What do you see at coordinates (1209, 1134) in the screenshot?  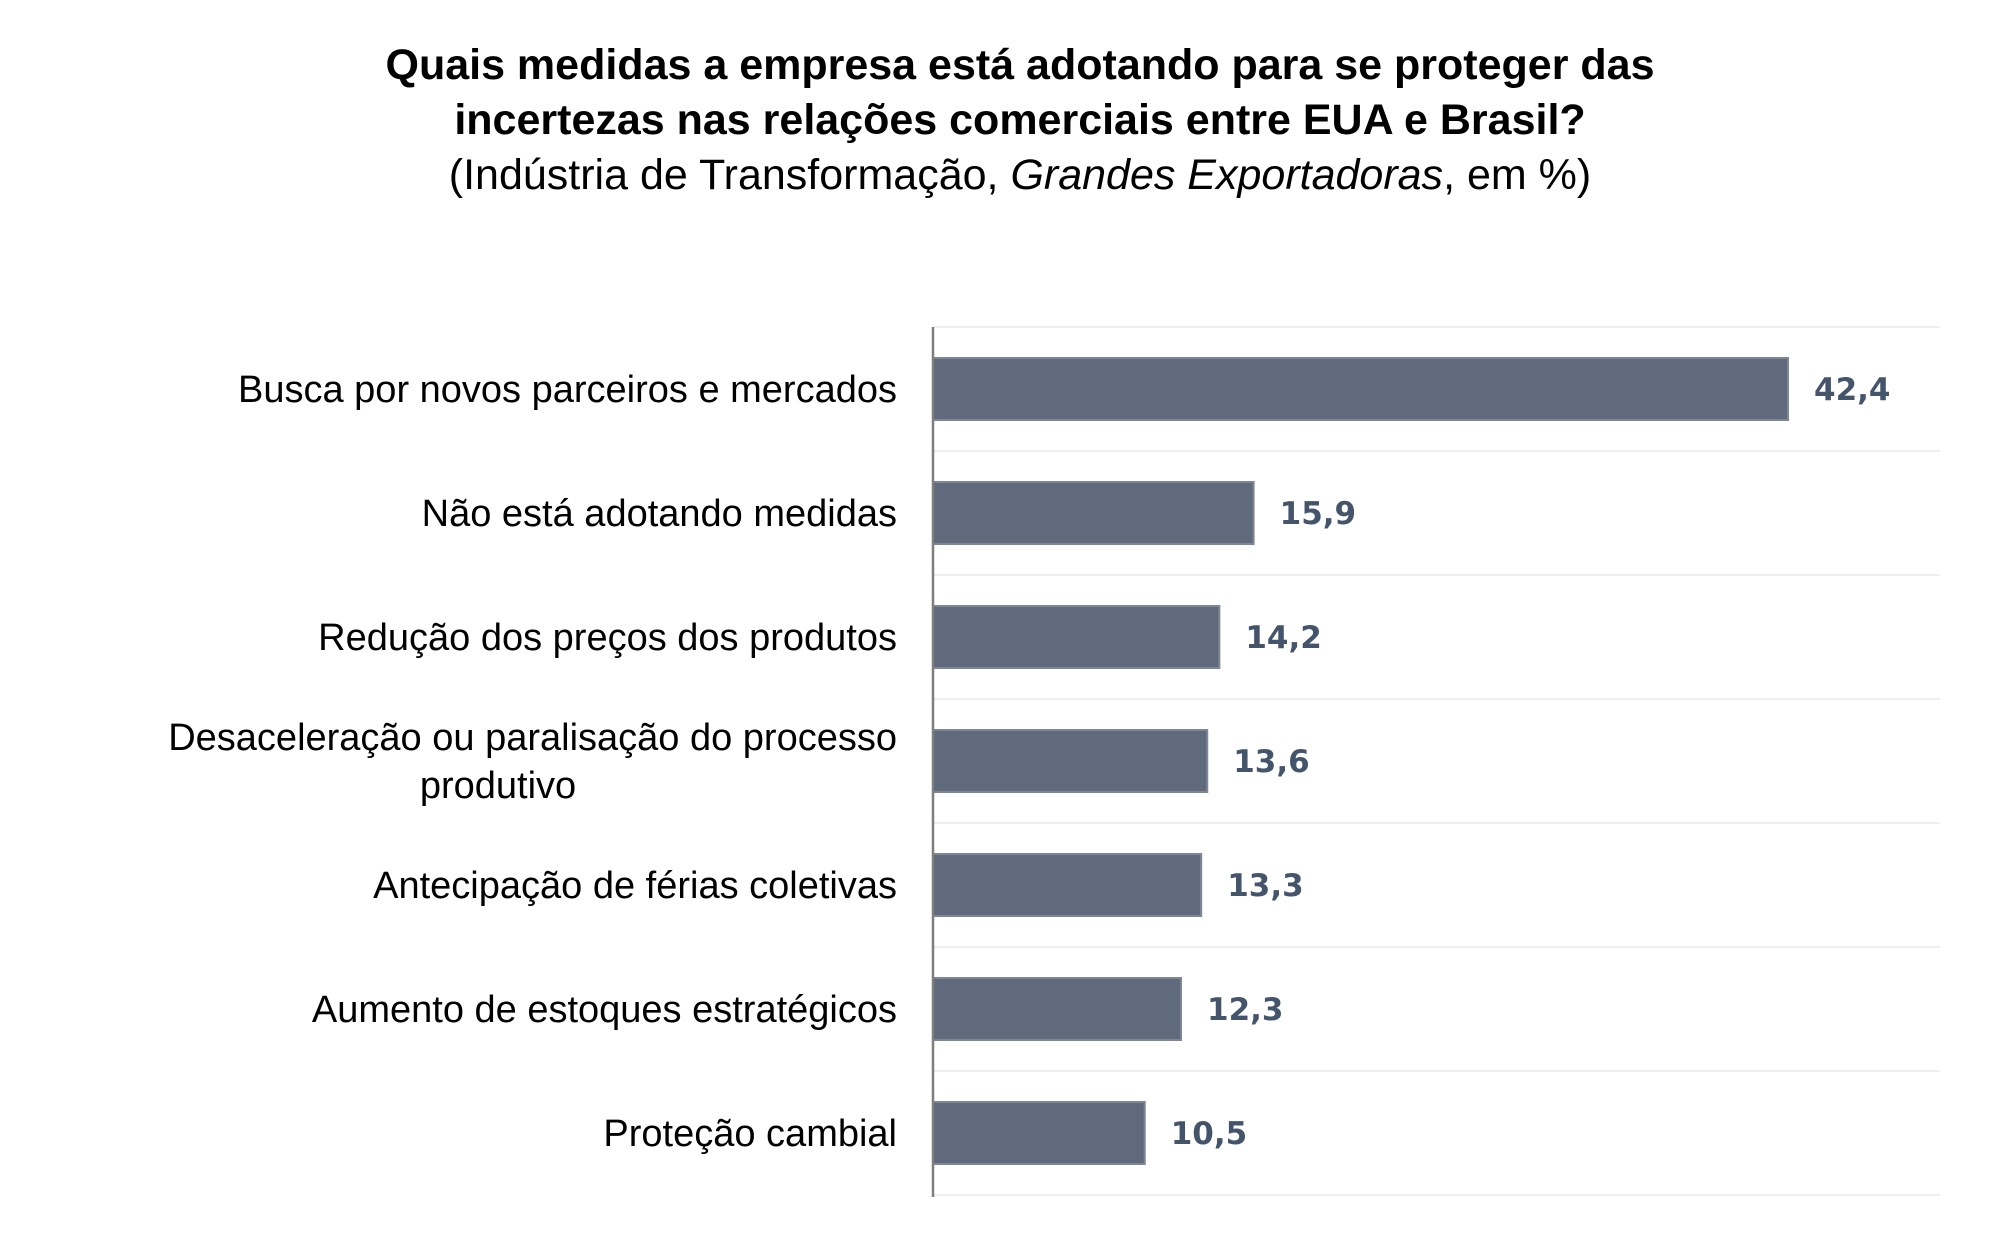 I see `data-label: 10,5` at bounding box center [1209, 1134].